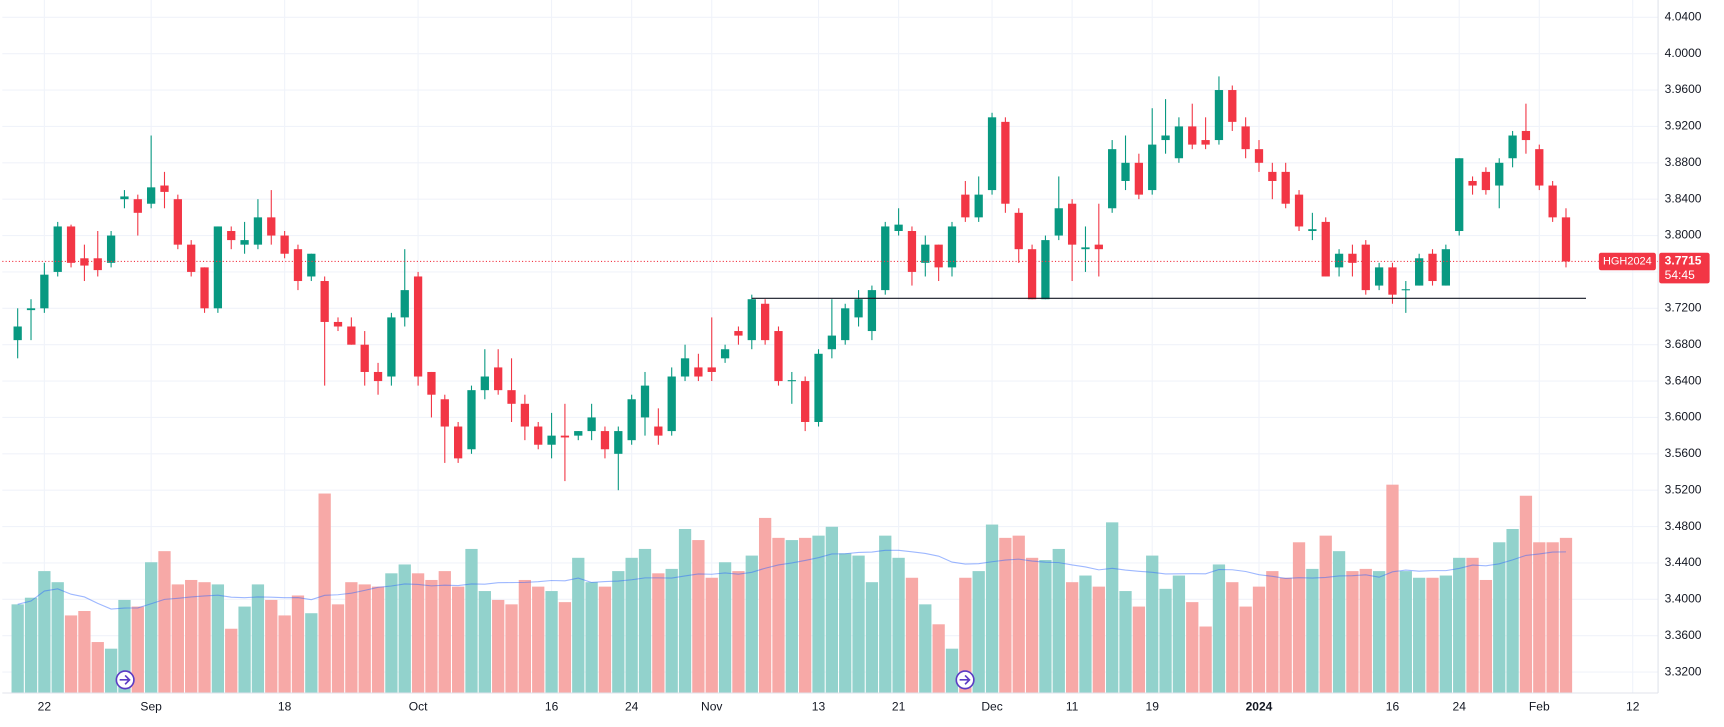 The height and width of the screenshot is (727, 1724). I want to click on x-tick-label: Feb, so click(1539, 706).